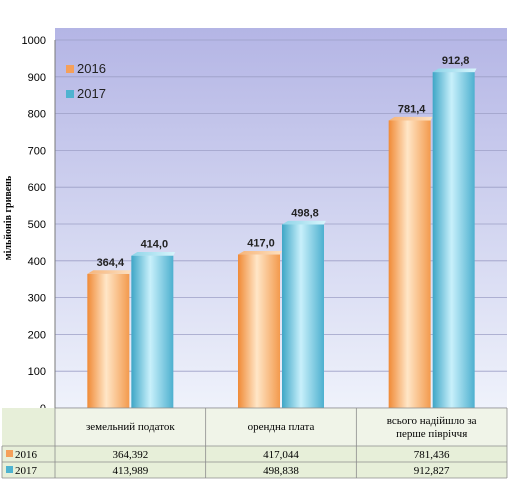  Describe the element at coordinates (37, 225) in the screenshot. I see `y-tick-label: 500` at that location.